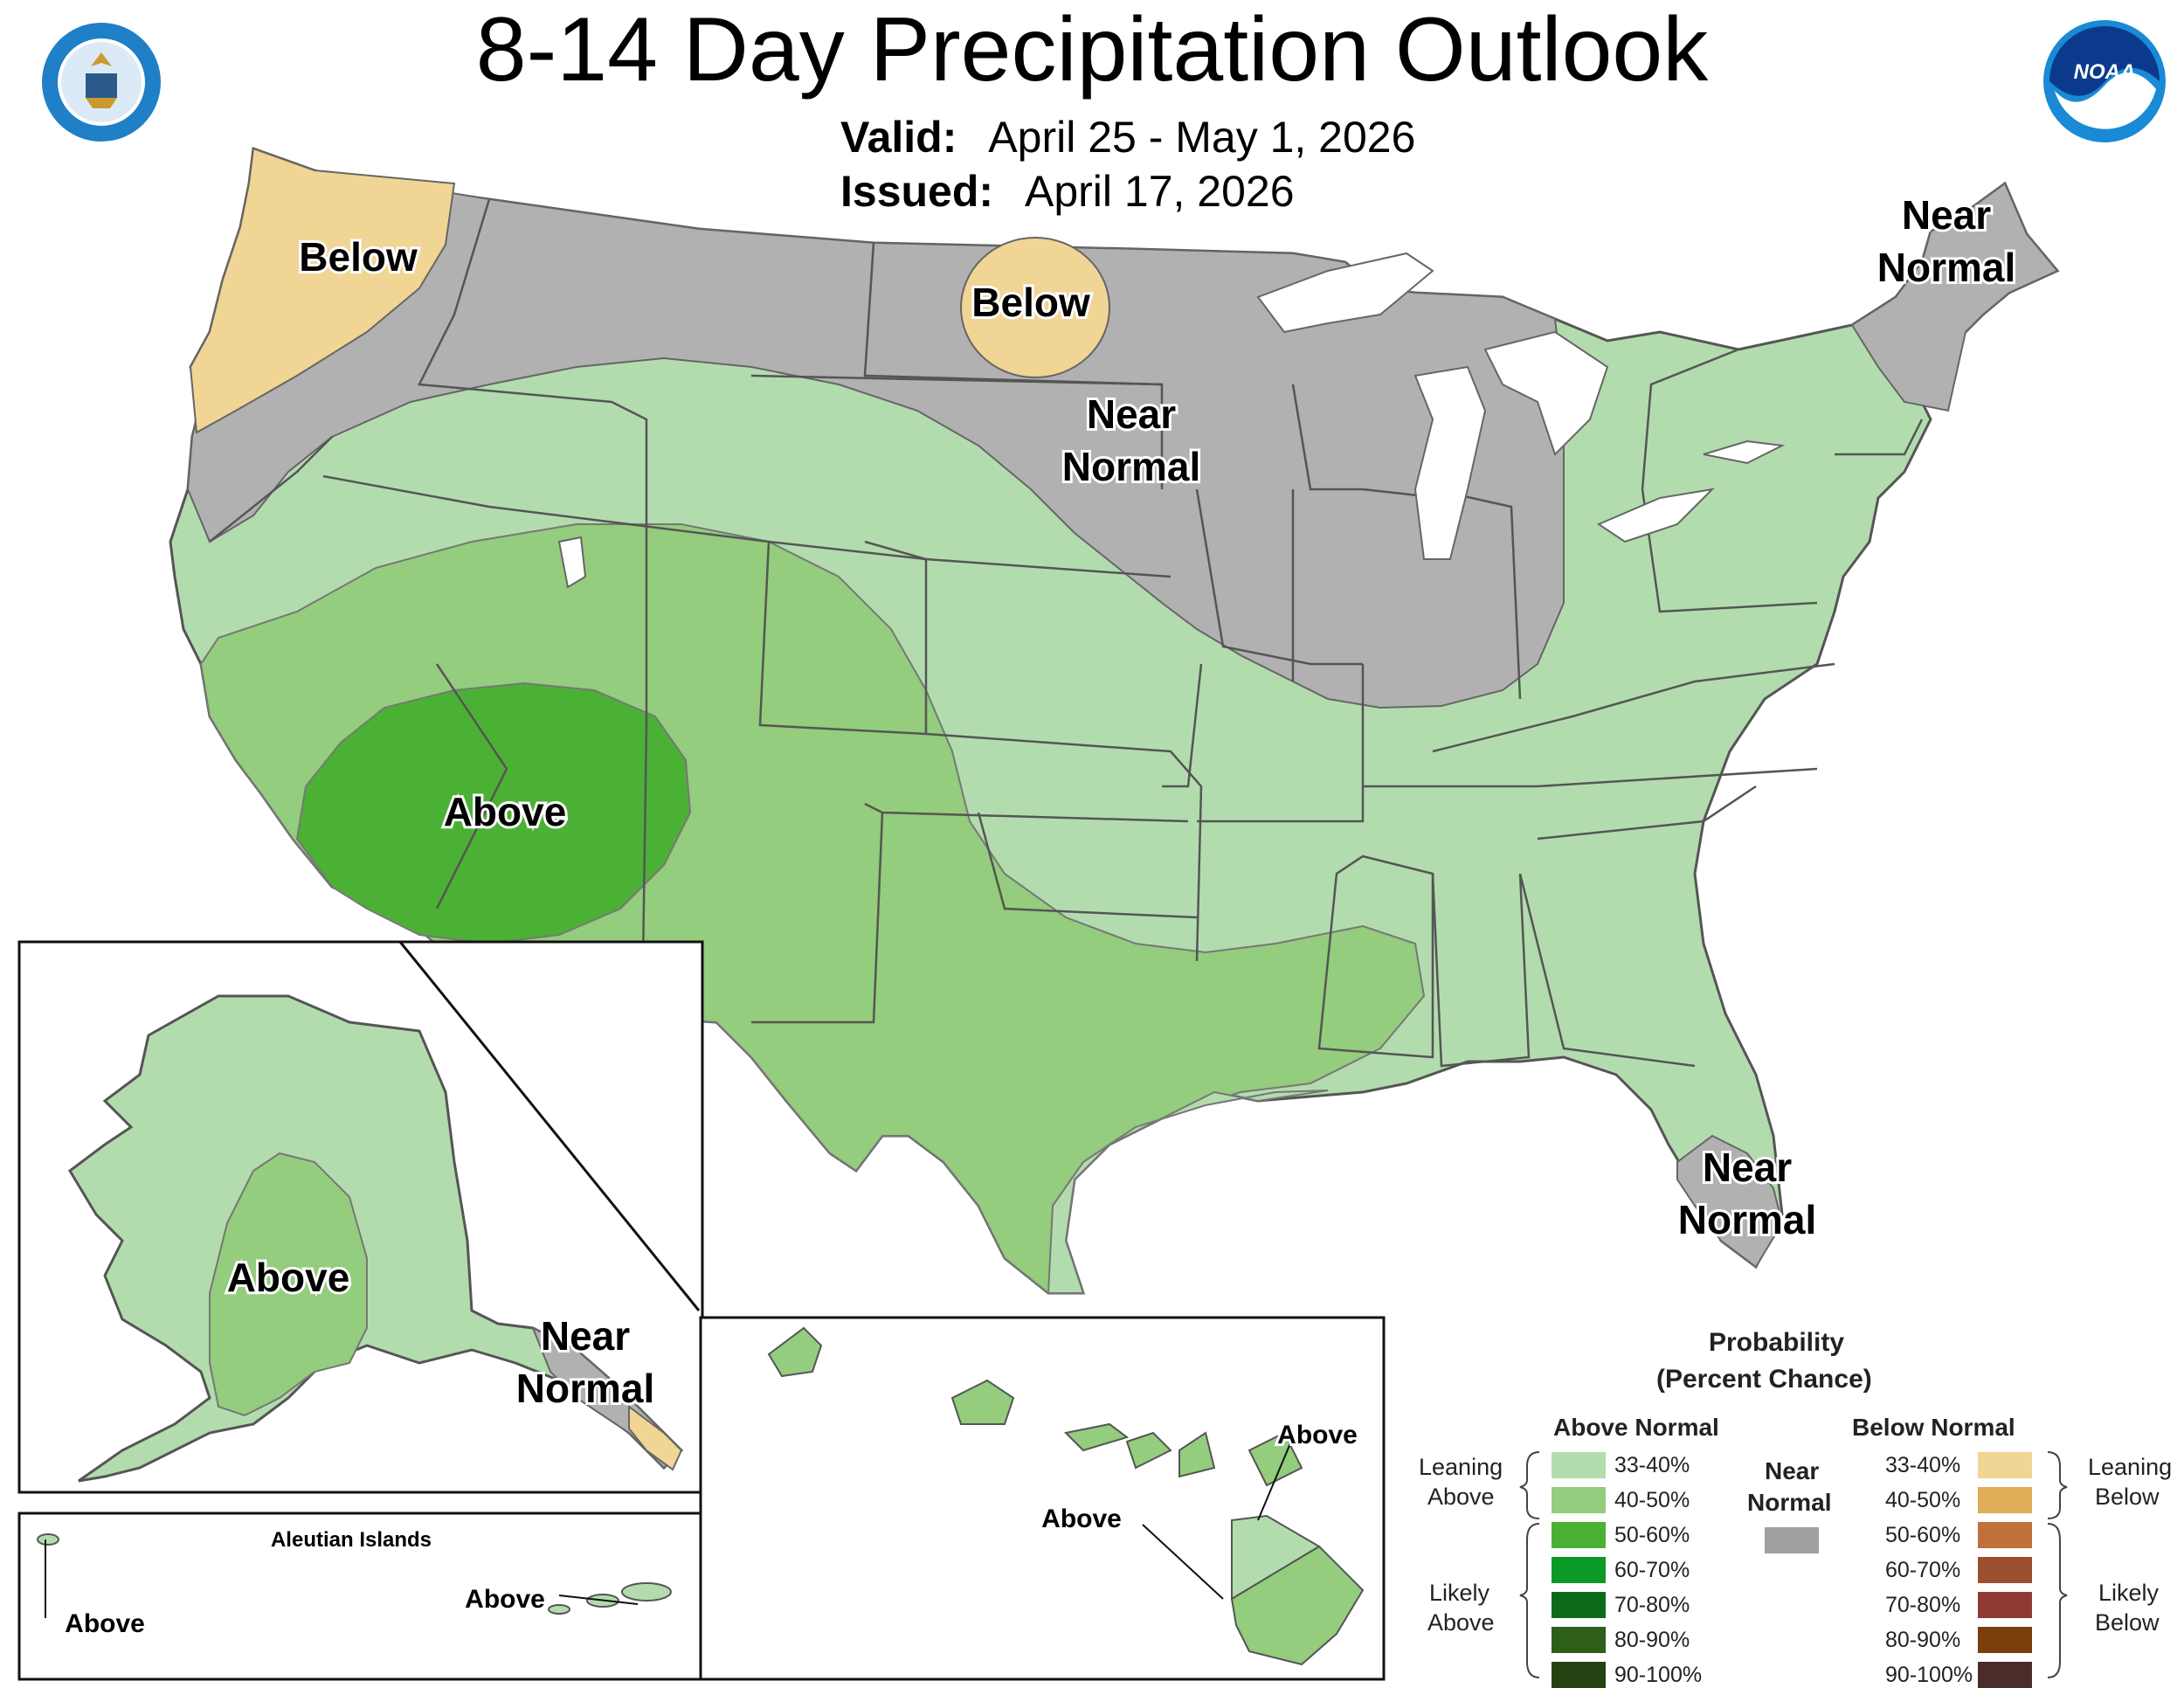 The width and height of the screenshot is (2184, 1688). I want to click on near-normal-northeast, so click(1954, 297).